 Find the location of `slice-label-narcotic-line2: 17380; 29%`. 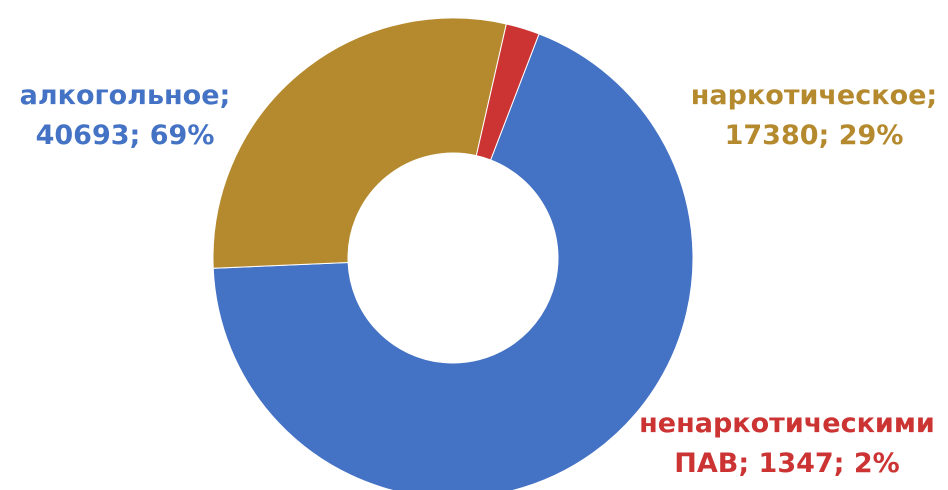

slice-label-narcotic-line2: 17380; 29% is located at coordinates (814, 135).